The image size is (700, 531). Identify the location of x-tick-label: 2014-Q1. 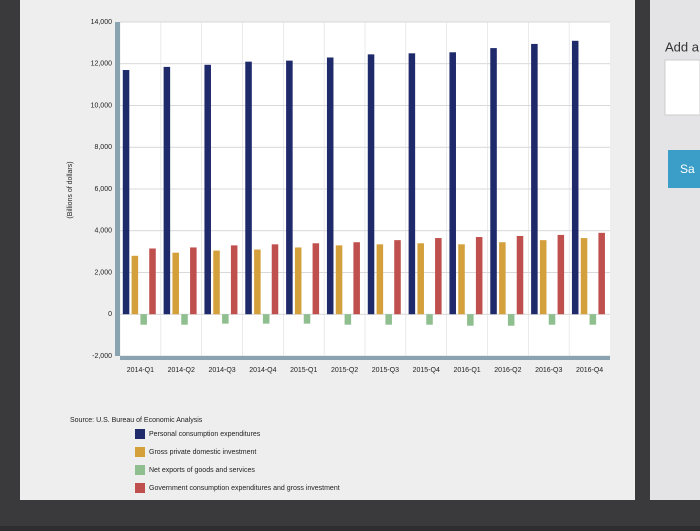
(140, 370).